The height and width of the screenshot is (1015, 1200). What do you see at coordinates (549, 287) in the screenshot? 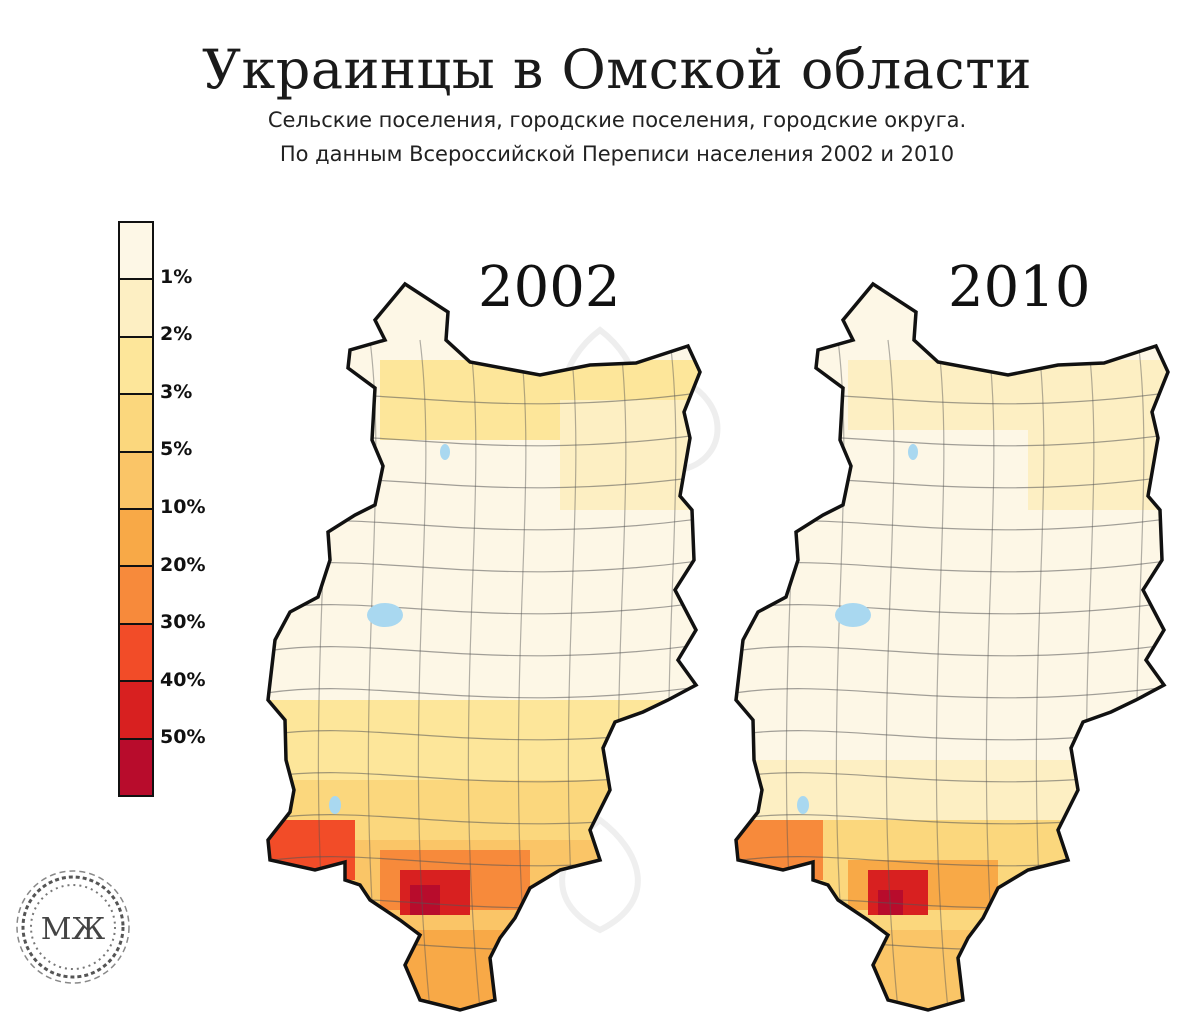
I see `year-label-2002: 2002` at bounding box center [549, 287].